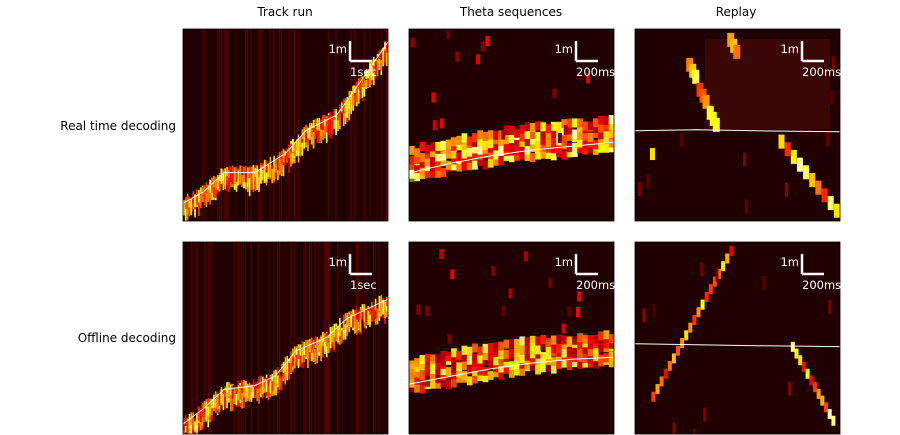 This screenshot has width=900, height=435. Describe the element at coordinates (511, 338) in the screenshot. I see `panel-frame` at that location.